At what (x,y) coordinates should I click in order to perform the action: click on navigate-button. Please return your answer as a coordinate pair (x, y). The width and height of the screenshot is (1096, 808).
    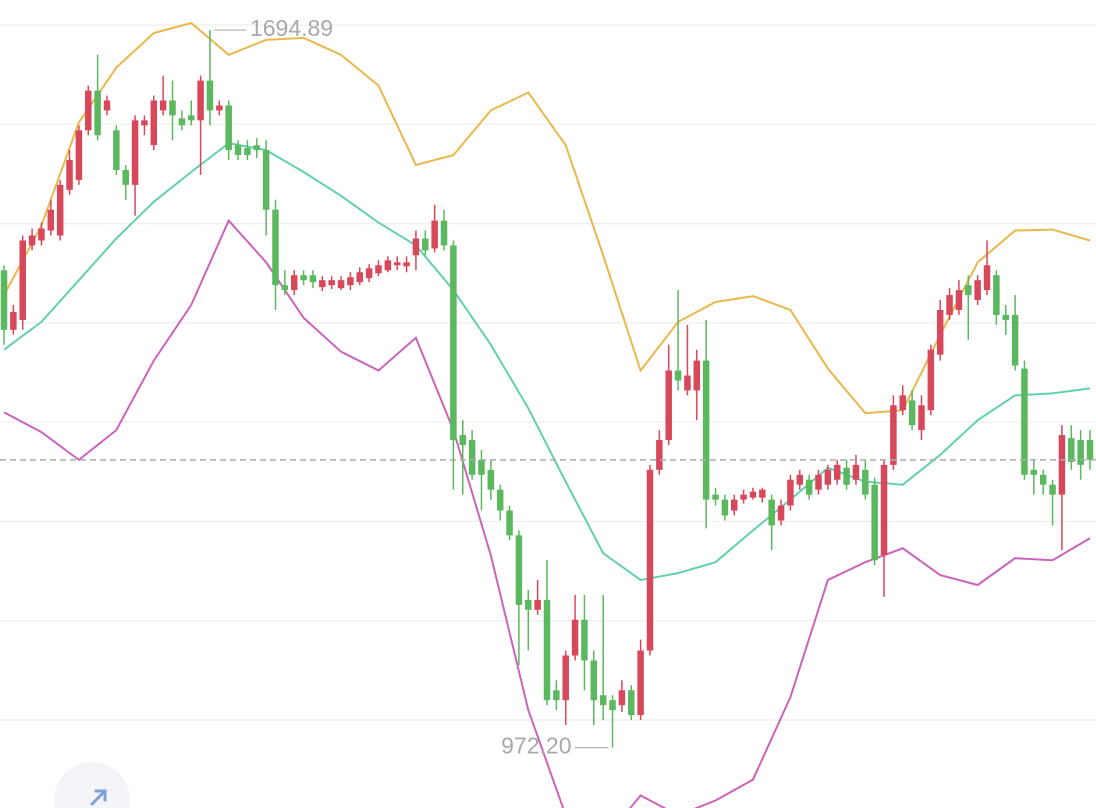
    Looking at the image, I should click on (92, 785).